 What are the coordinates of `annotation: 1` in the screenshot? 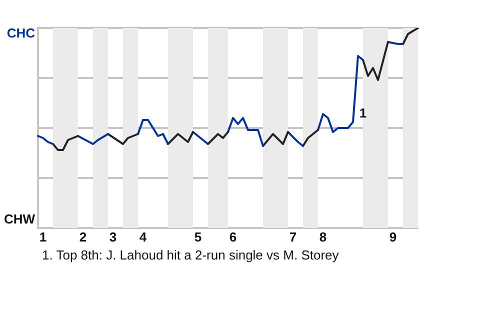 It's located at (363, 113).